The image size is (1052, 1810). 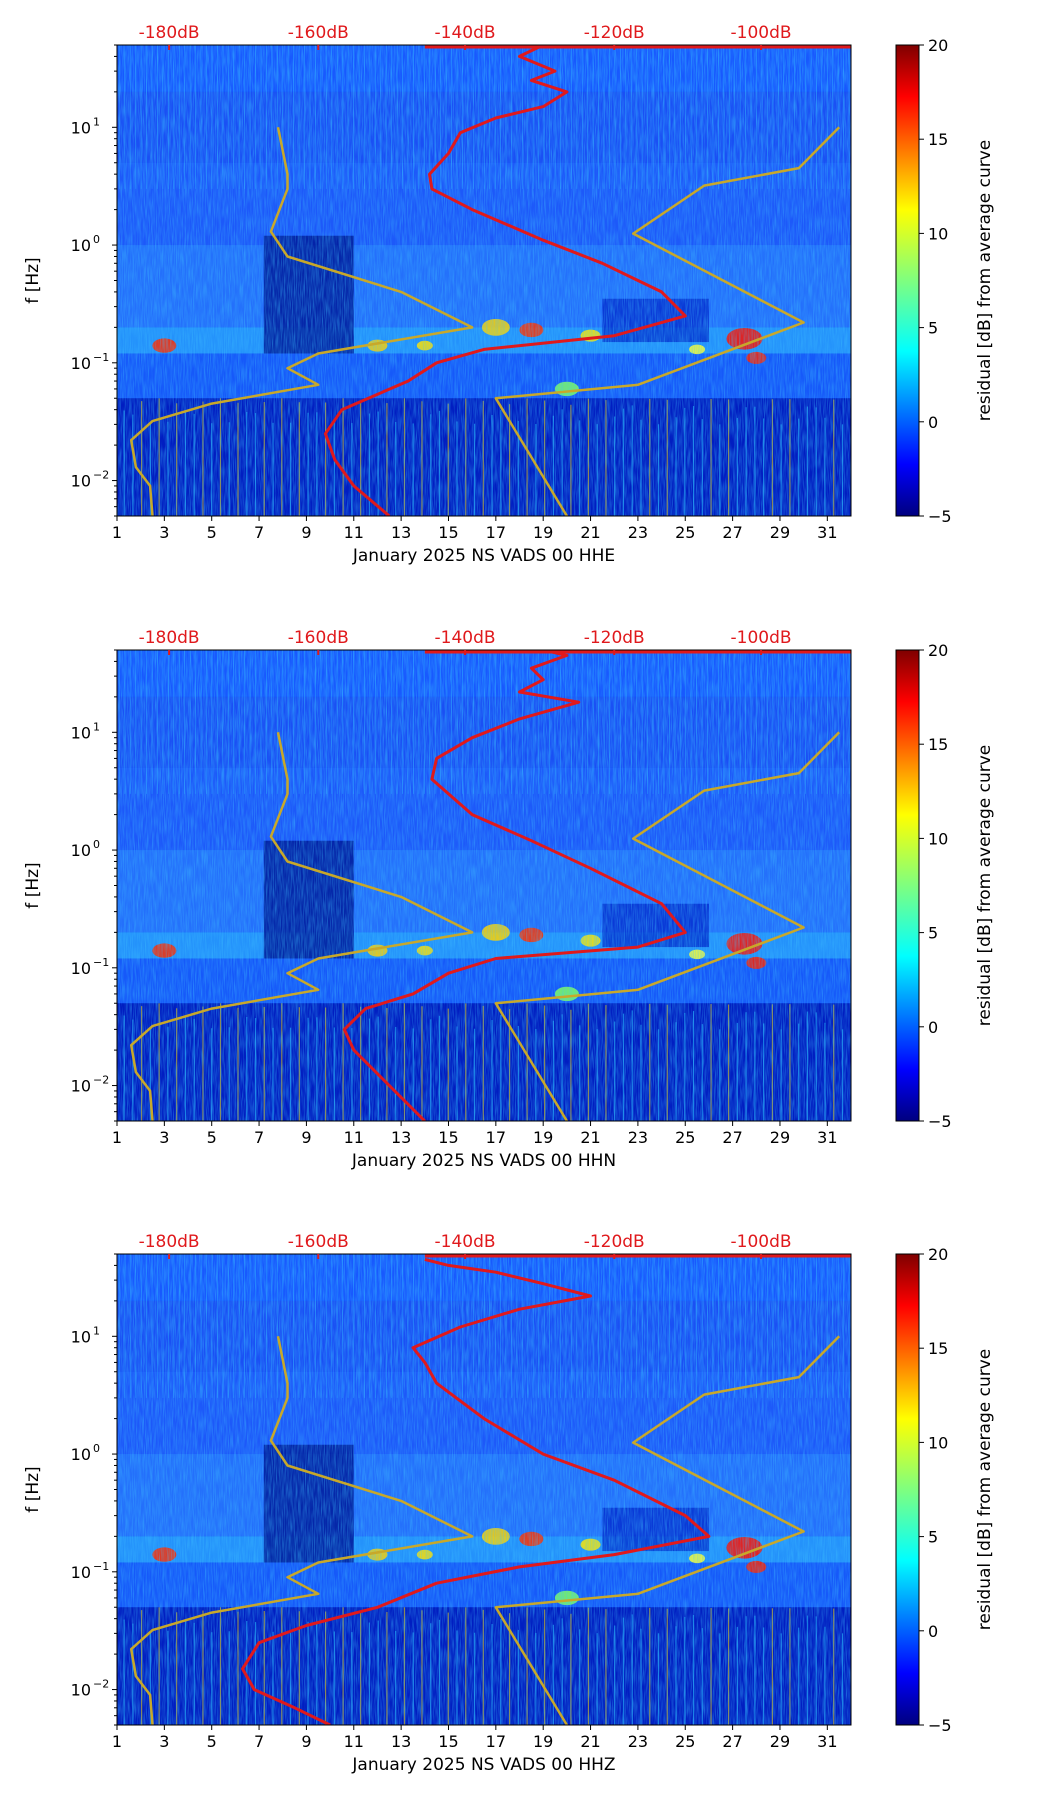 What do you see at coordinates (101, 1080) in the screenshot?
I see `y-tick-exponent: −2` at bounding box center [101, 1080].